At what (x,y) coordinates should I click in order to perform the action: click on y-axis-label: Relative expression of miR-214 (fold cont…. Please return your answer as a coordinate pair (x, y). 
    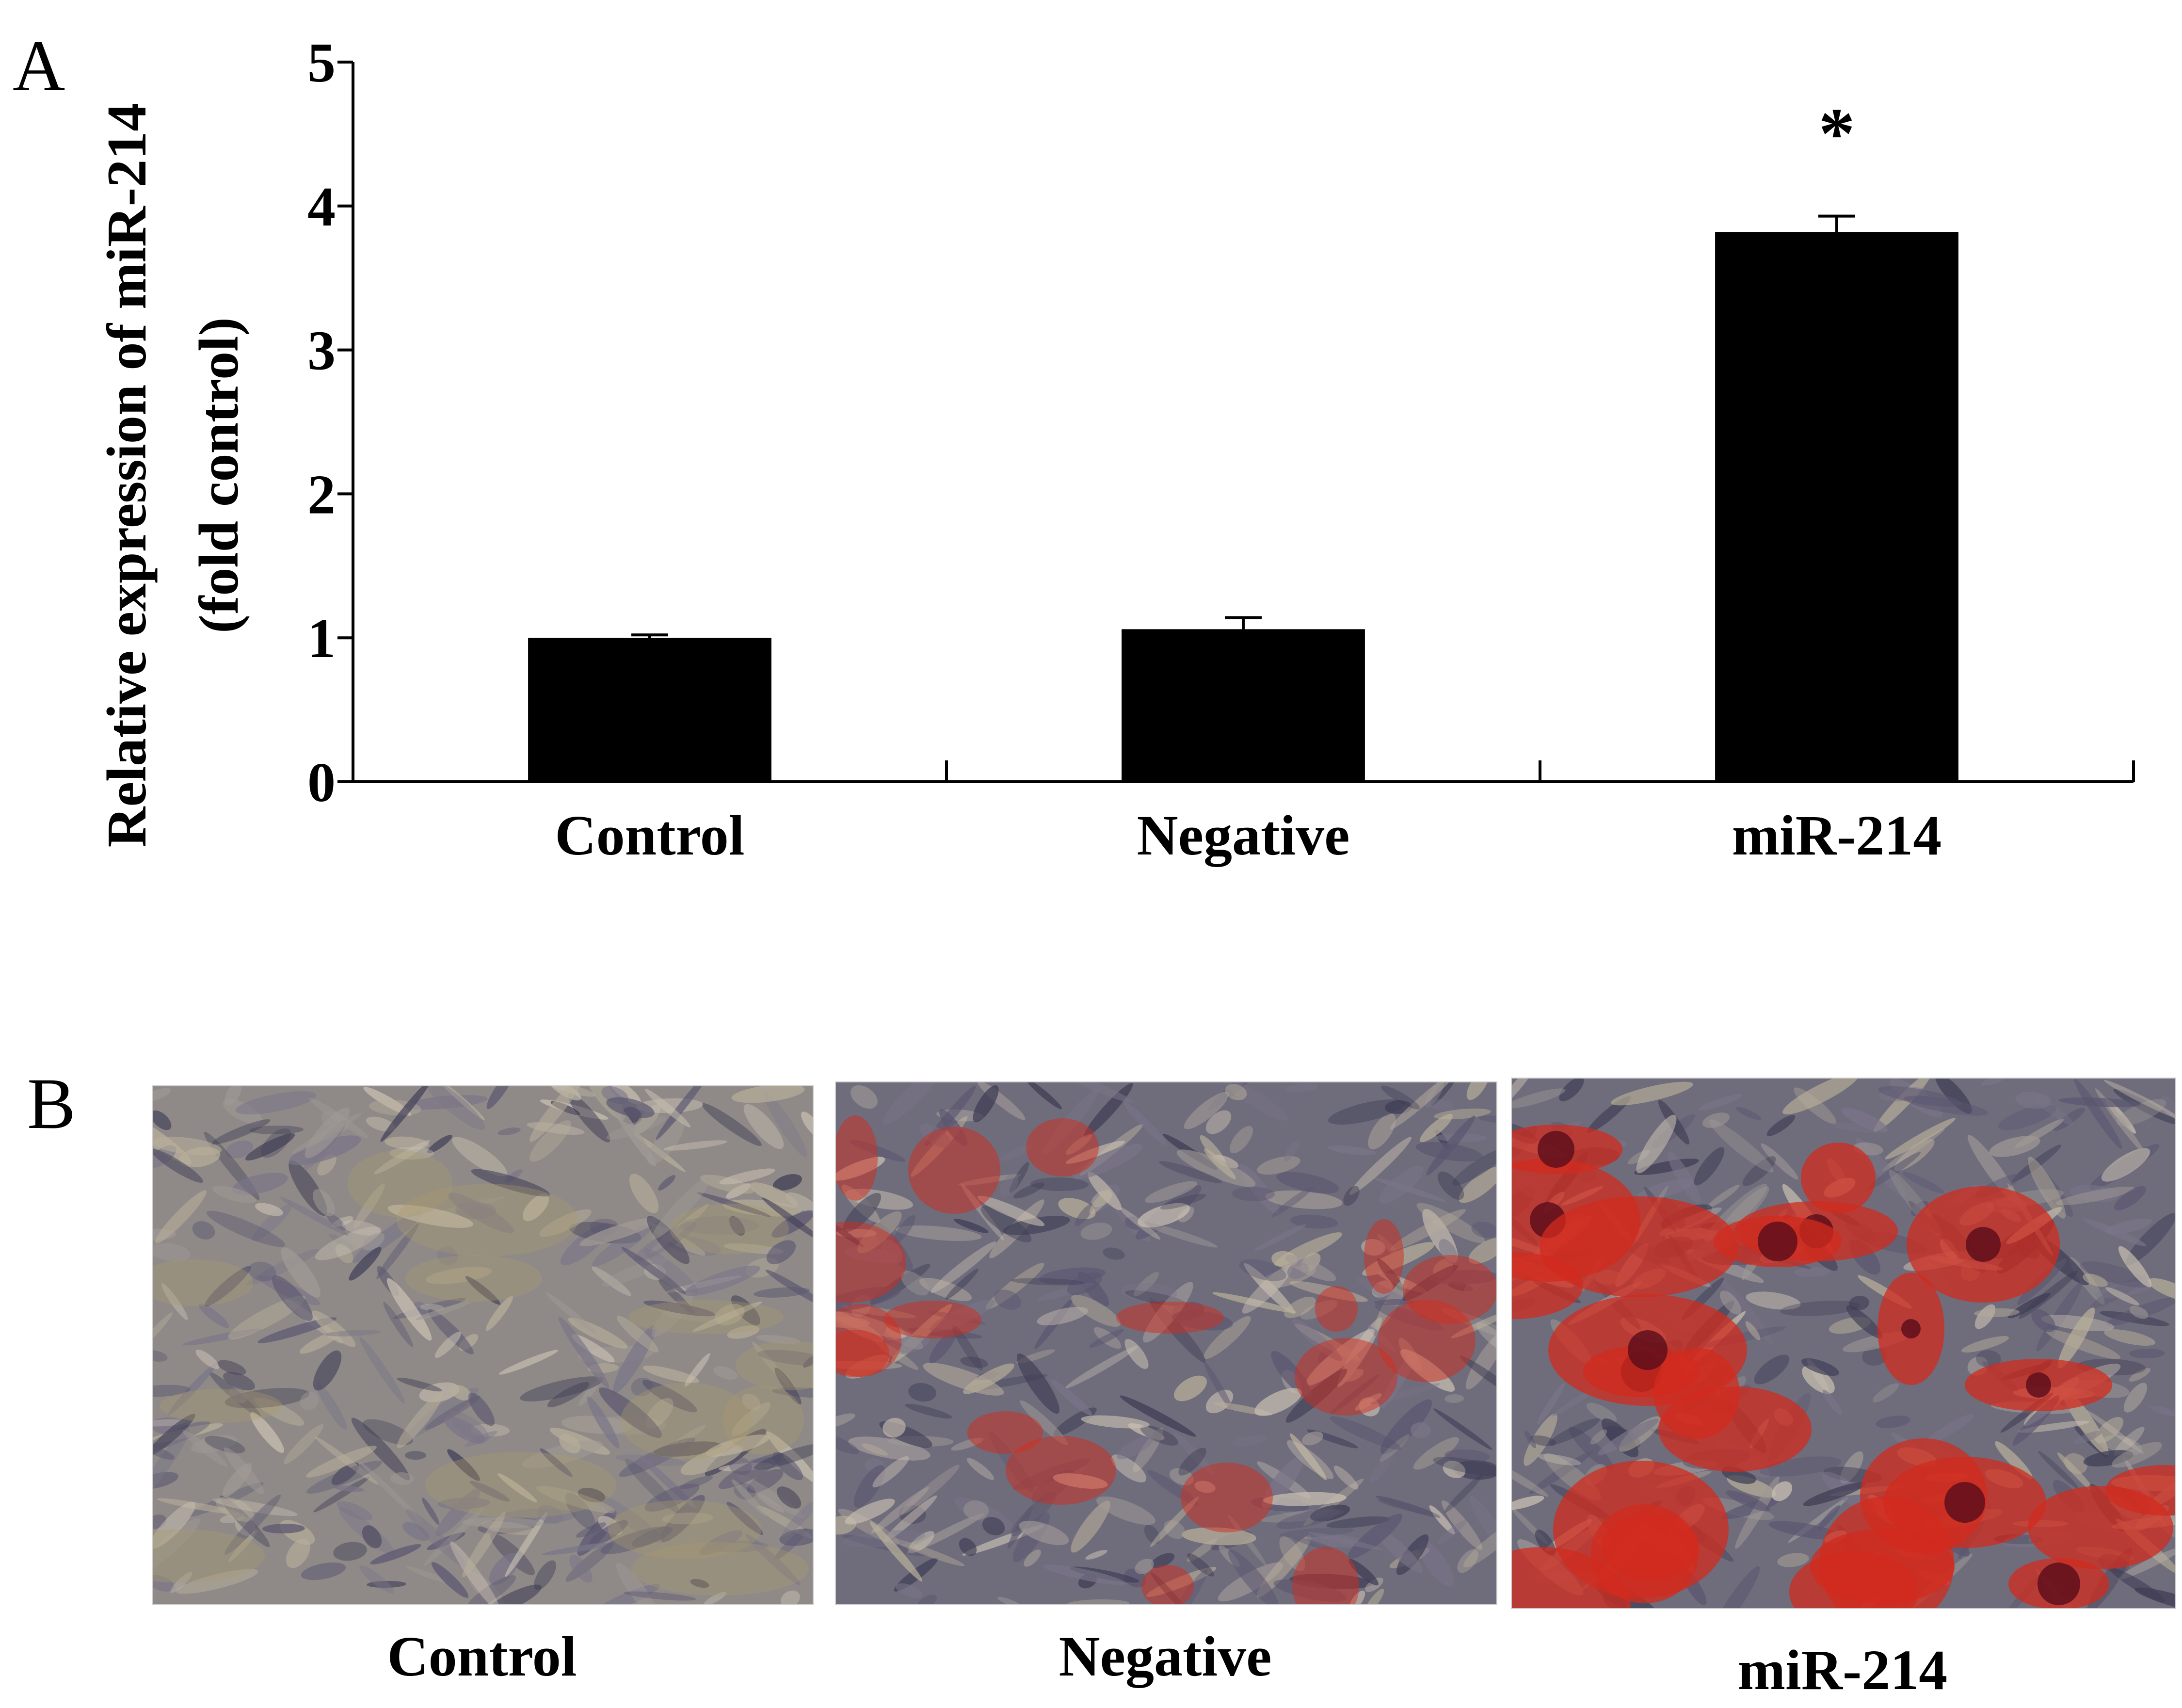
    Looking at the image, I should click on (173, 476).